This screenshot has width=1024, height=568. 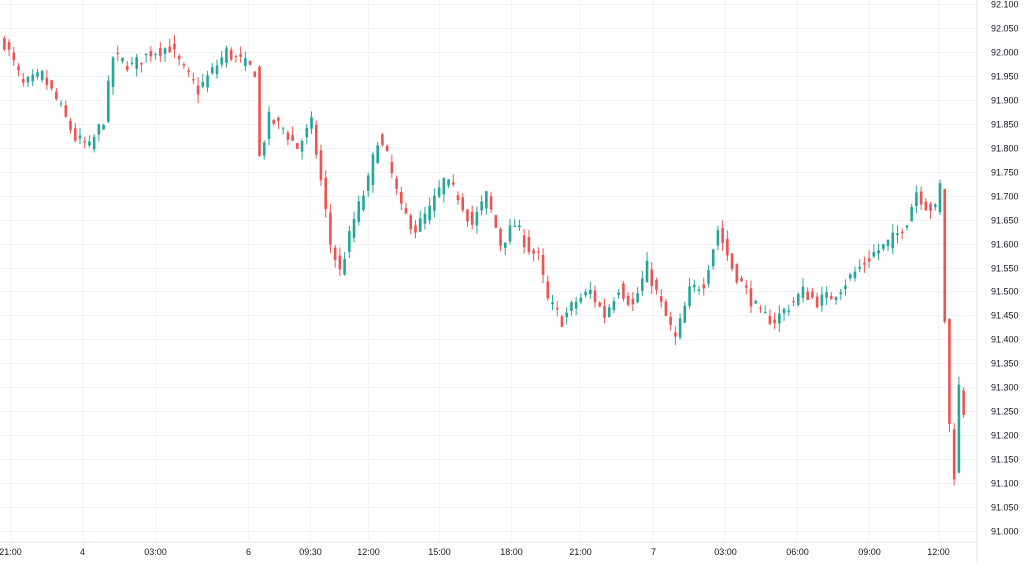 I want to click on x-tick-label: 12:00, so click(x=368, y=552).